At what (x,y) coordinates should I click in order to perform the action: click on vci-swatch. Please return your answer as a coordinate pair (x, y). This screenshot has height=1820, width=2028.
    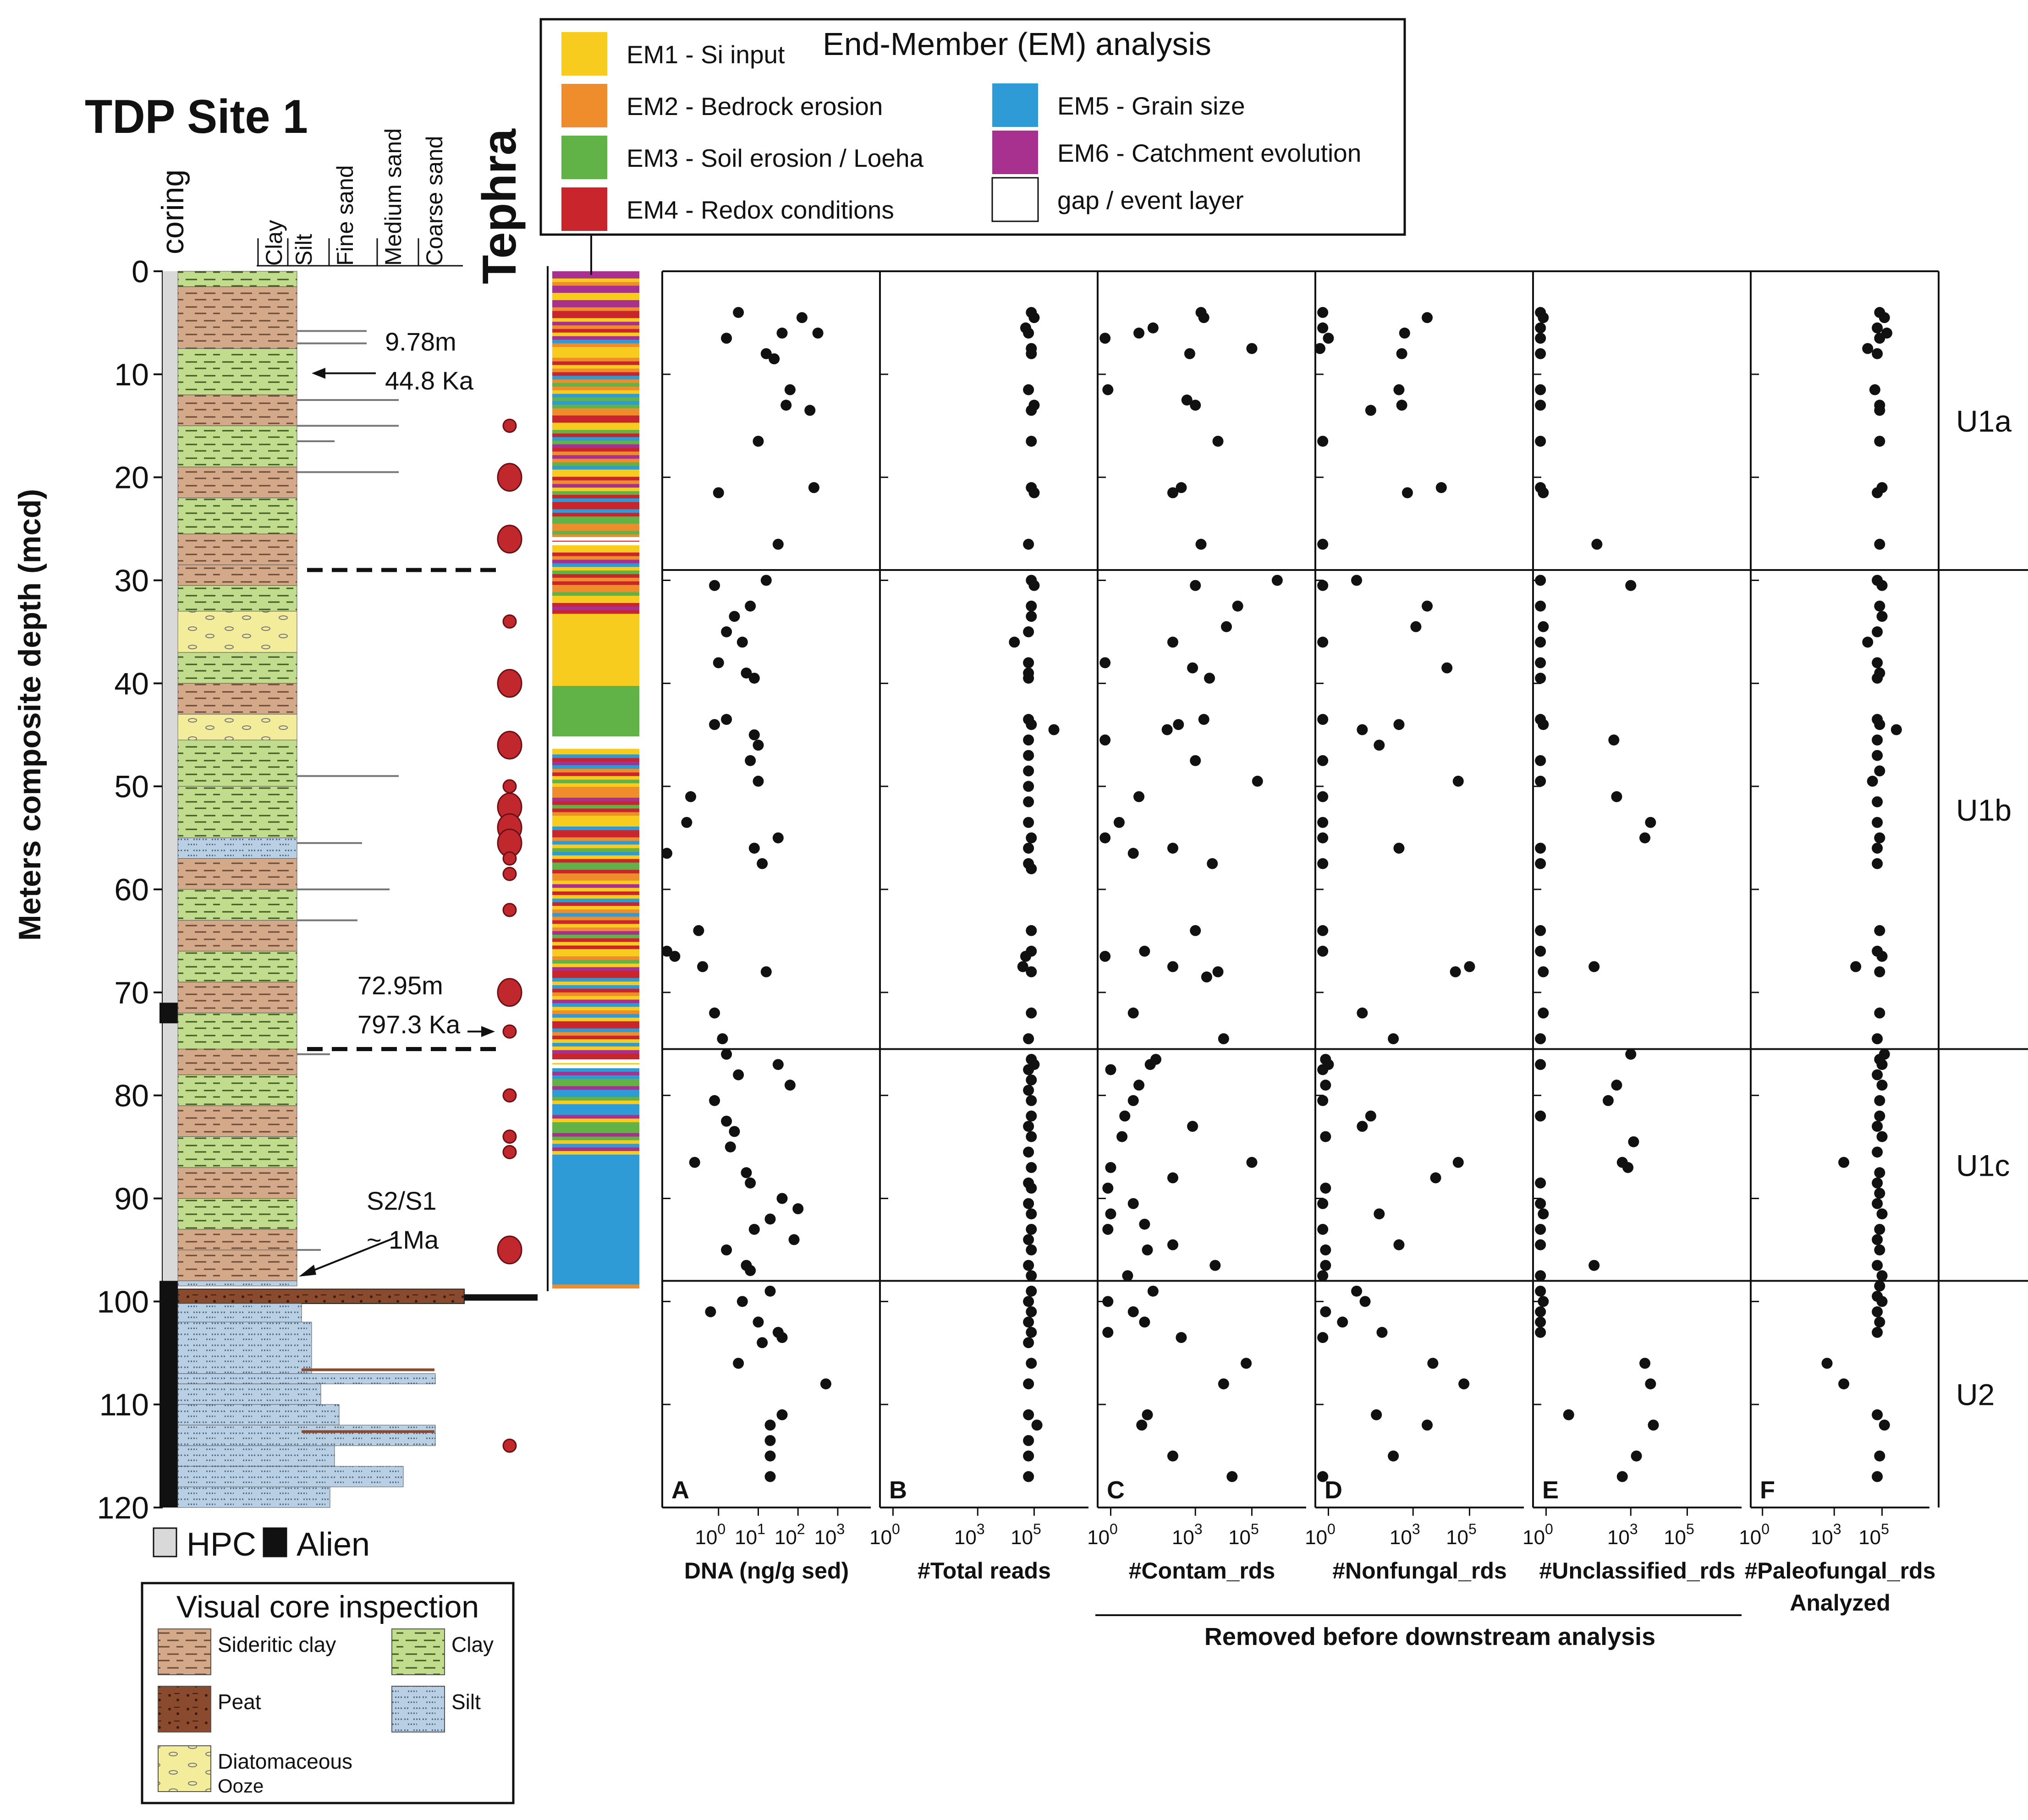
    Looking at the image, I should click on (418, 1651).